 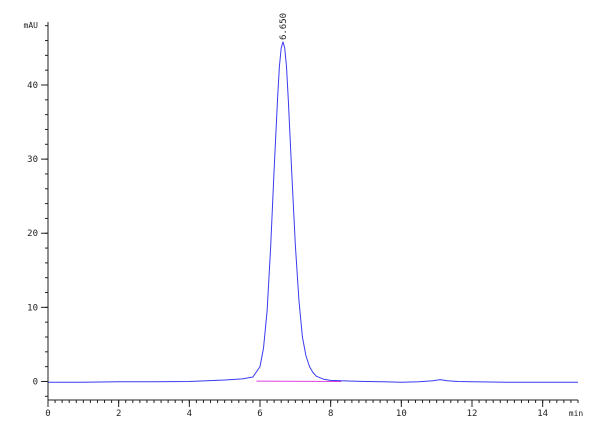 I want to click on peak-annotations: 6.650, so click(x=284, y=26).